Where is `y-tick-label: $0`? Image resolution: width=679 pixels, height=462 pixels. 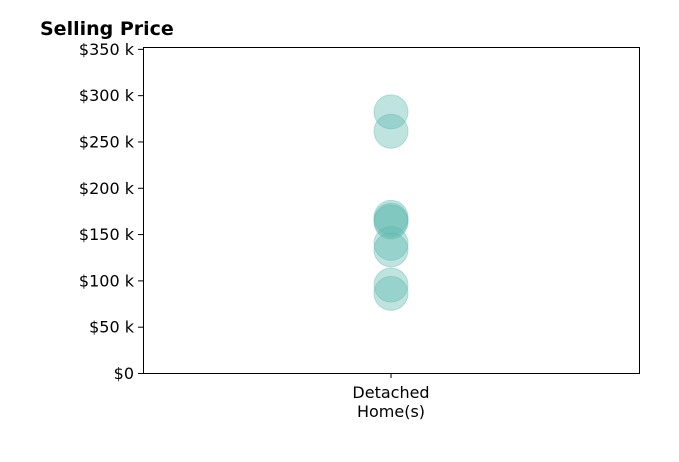 y-tick-label: $0 is located at coordinates (124, 373).